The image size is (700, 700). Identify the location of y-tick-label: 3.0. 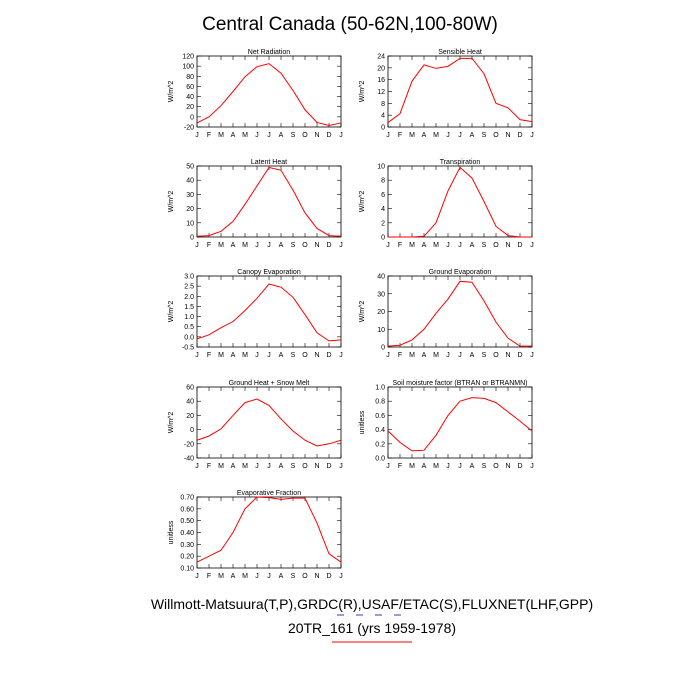
(189, 277).